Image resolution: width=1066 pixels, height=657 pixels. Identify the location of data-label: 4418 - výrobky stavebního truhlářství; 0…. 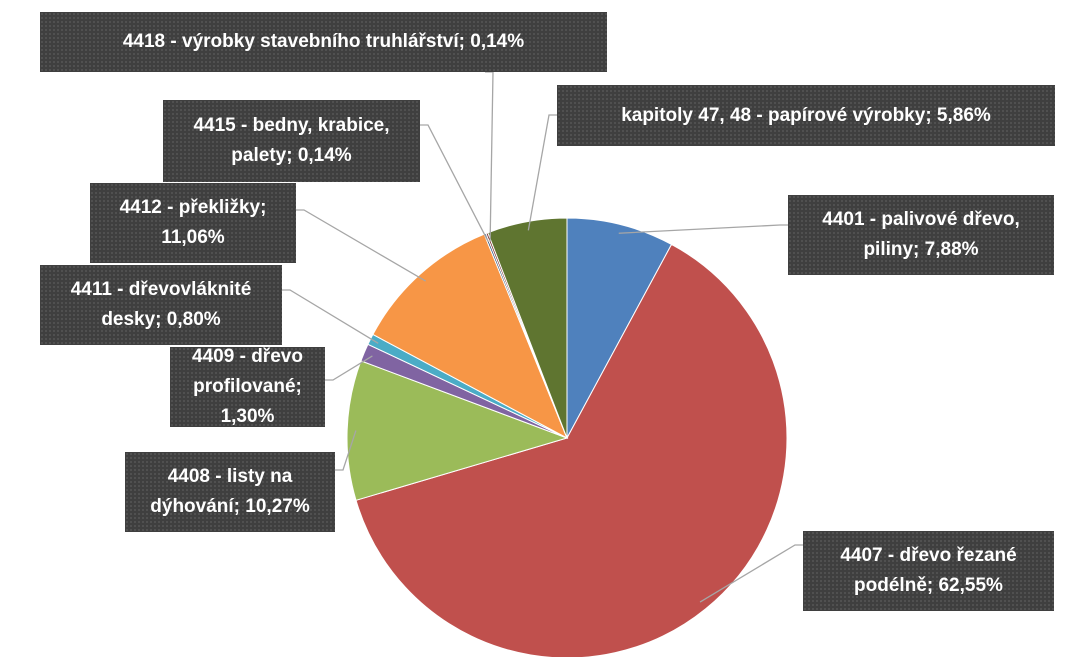
(323, 42).